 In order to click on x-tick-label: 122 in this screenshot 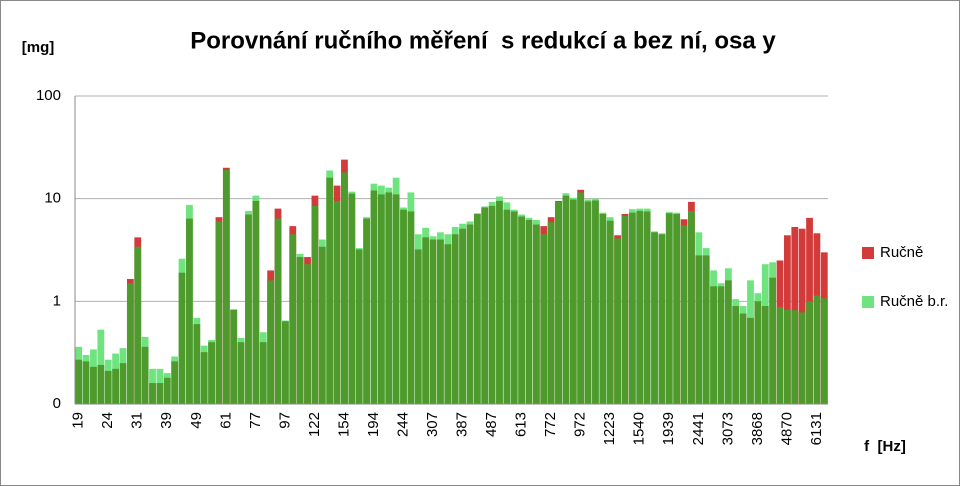, I will do `click(314, 424)`.